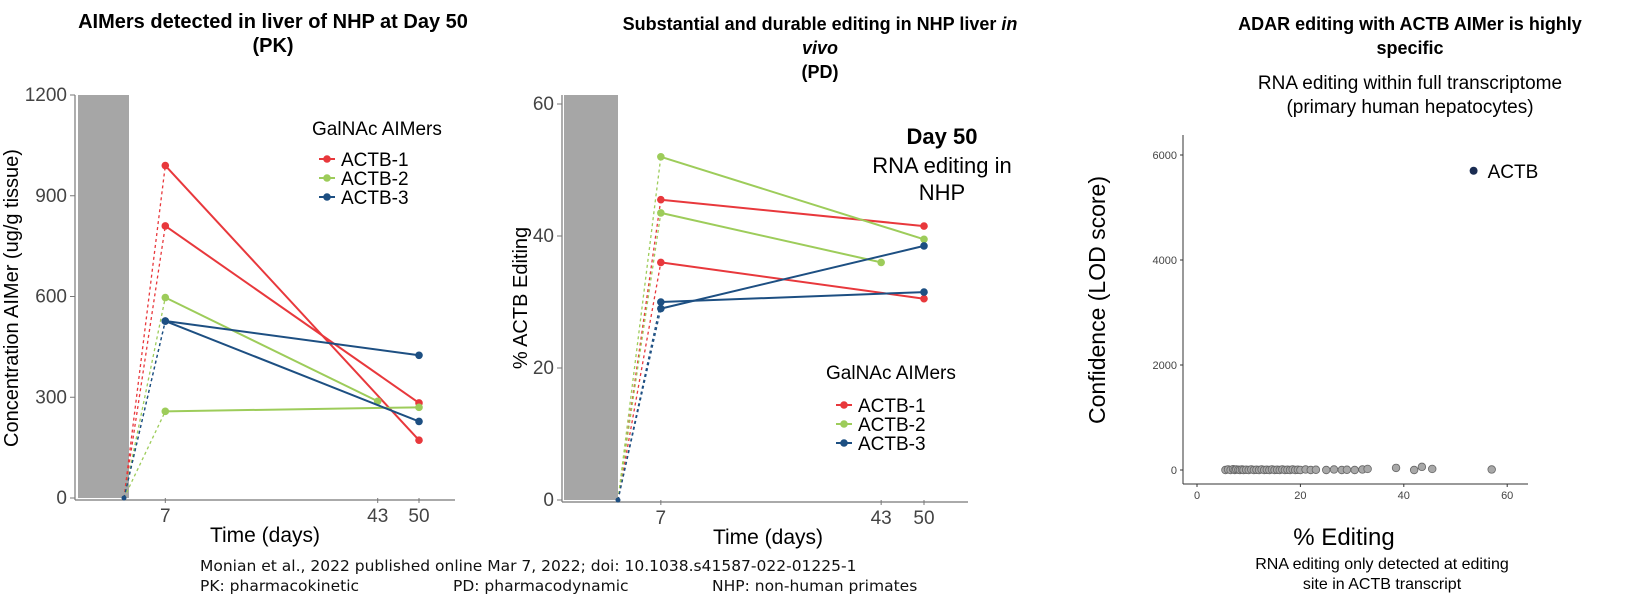  Describe the element at coordinates (543, 104) in the screenshot. I see `pd-y-tick-label: 60` at that location.